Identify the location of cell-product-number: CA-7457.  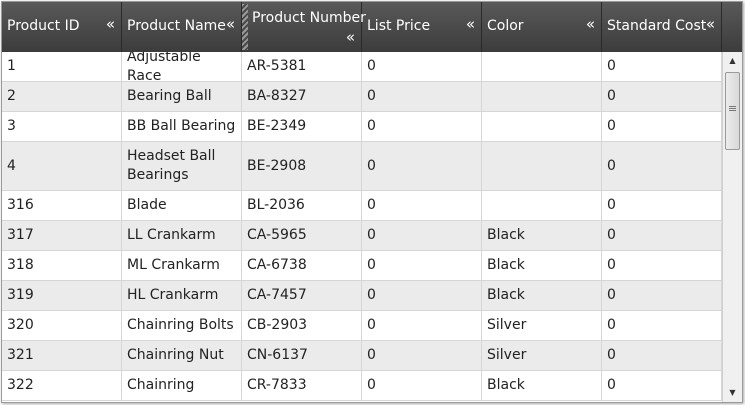
(302, 295).